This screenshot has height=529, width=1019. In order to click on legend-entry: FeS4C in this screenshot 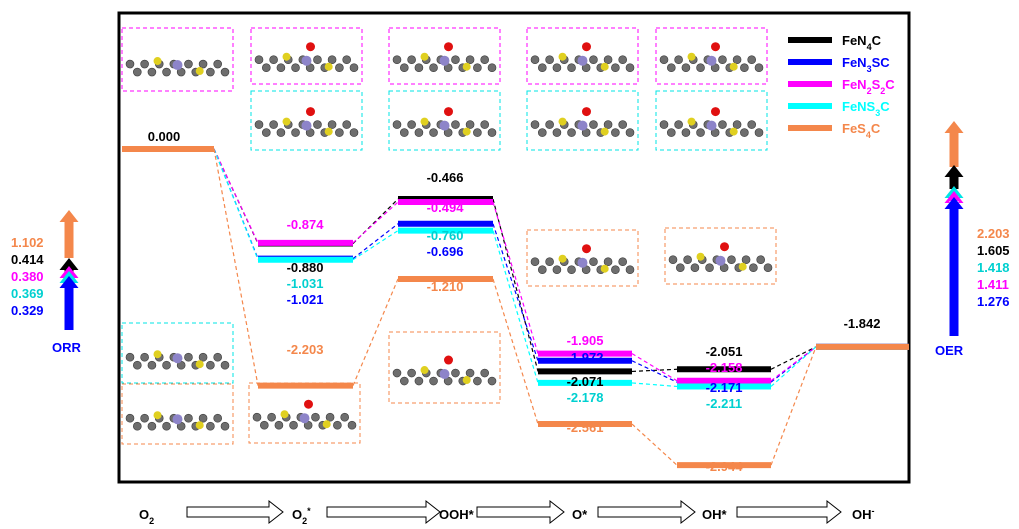, I will do `click(861, 130)`.